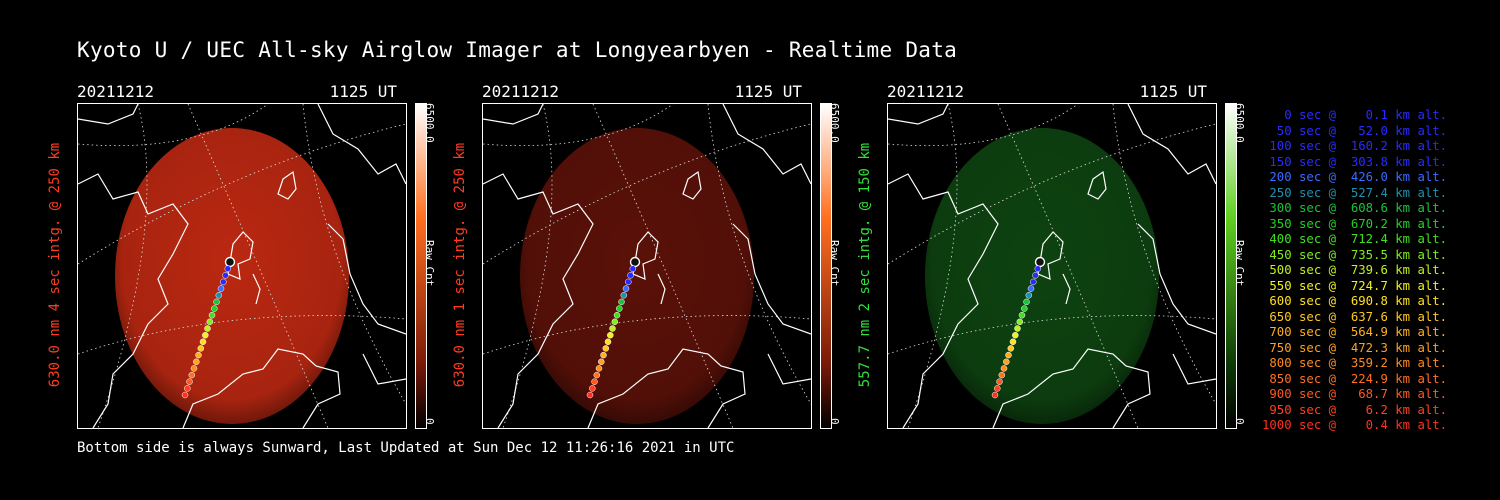 The width and height of the screenshot is (1500, 500). I want to click on legend-row: 1000 sec @ 0.4 km alt., so click(1355, 425).